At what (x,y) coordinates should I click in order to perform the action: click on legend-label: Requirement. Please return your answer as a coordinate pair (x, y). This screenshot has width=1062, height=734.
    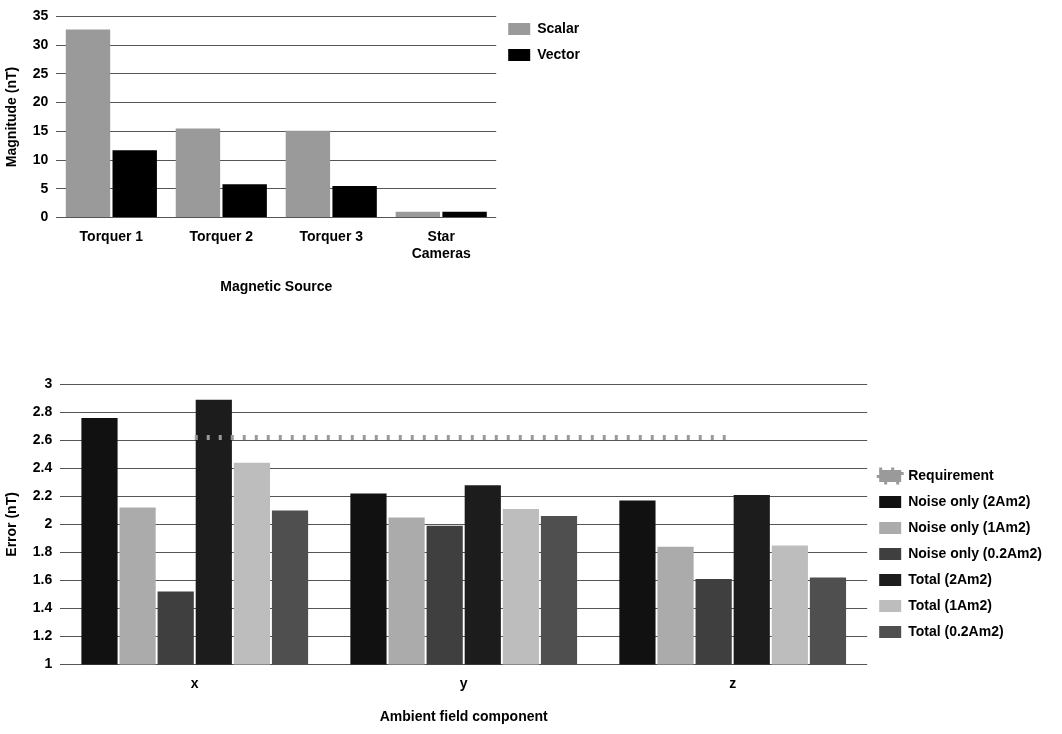
    Looking at the image, I should click on (951, 474).